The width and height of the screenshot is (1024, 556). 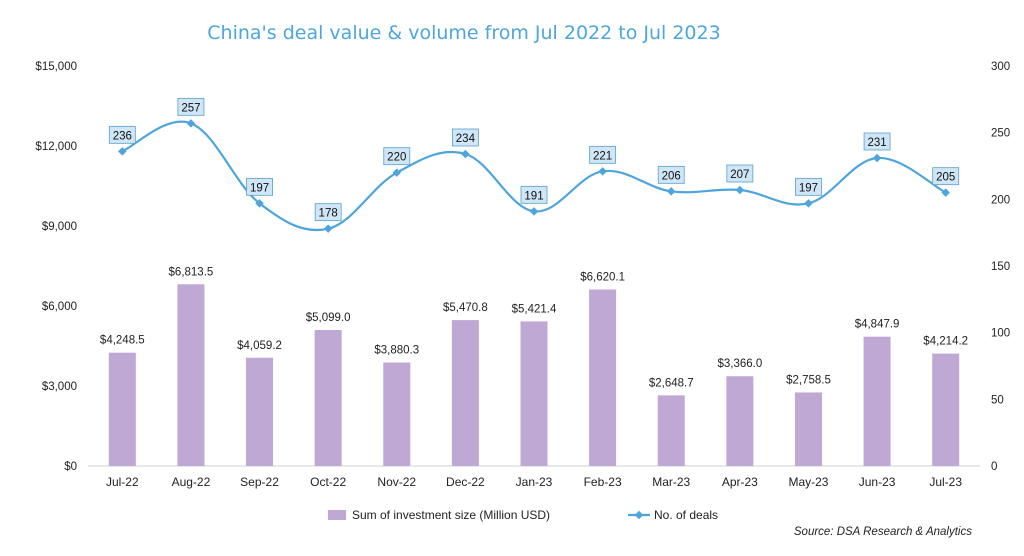 What do you see at coordinates (328, 482) in the screenshot?
I see `category-label: Oct-22` at bounding box center [328, 482].